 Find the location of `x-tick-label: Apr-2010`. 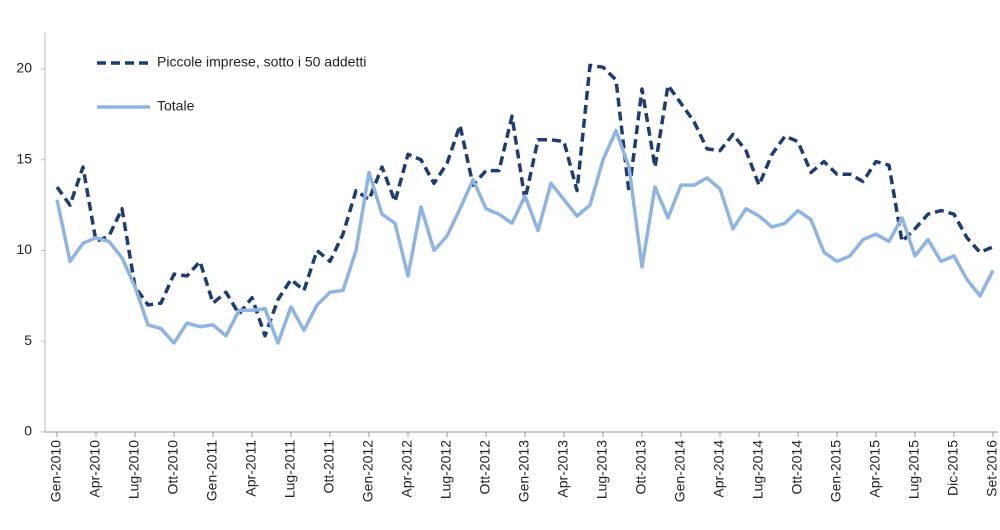

x-tick-label: Apr-2010 is located at coordinates (95, 469).